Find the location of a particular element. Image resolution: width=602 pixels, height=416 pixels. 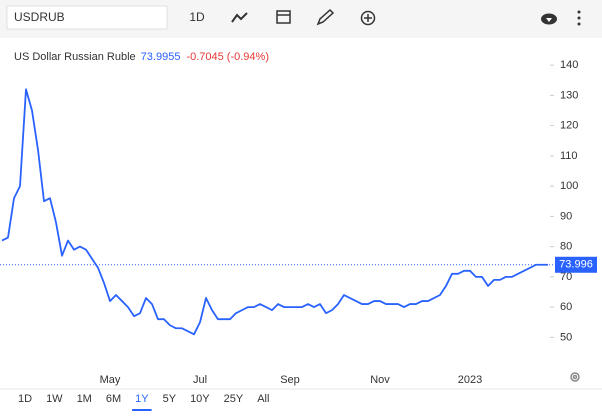

chart-type-icon is located at coordinates (239, 17).